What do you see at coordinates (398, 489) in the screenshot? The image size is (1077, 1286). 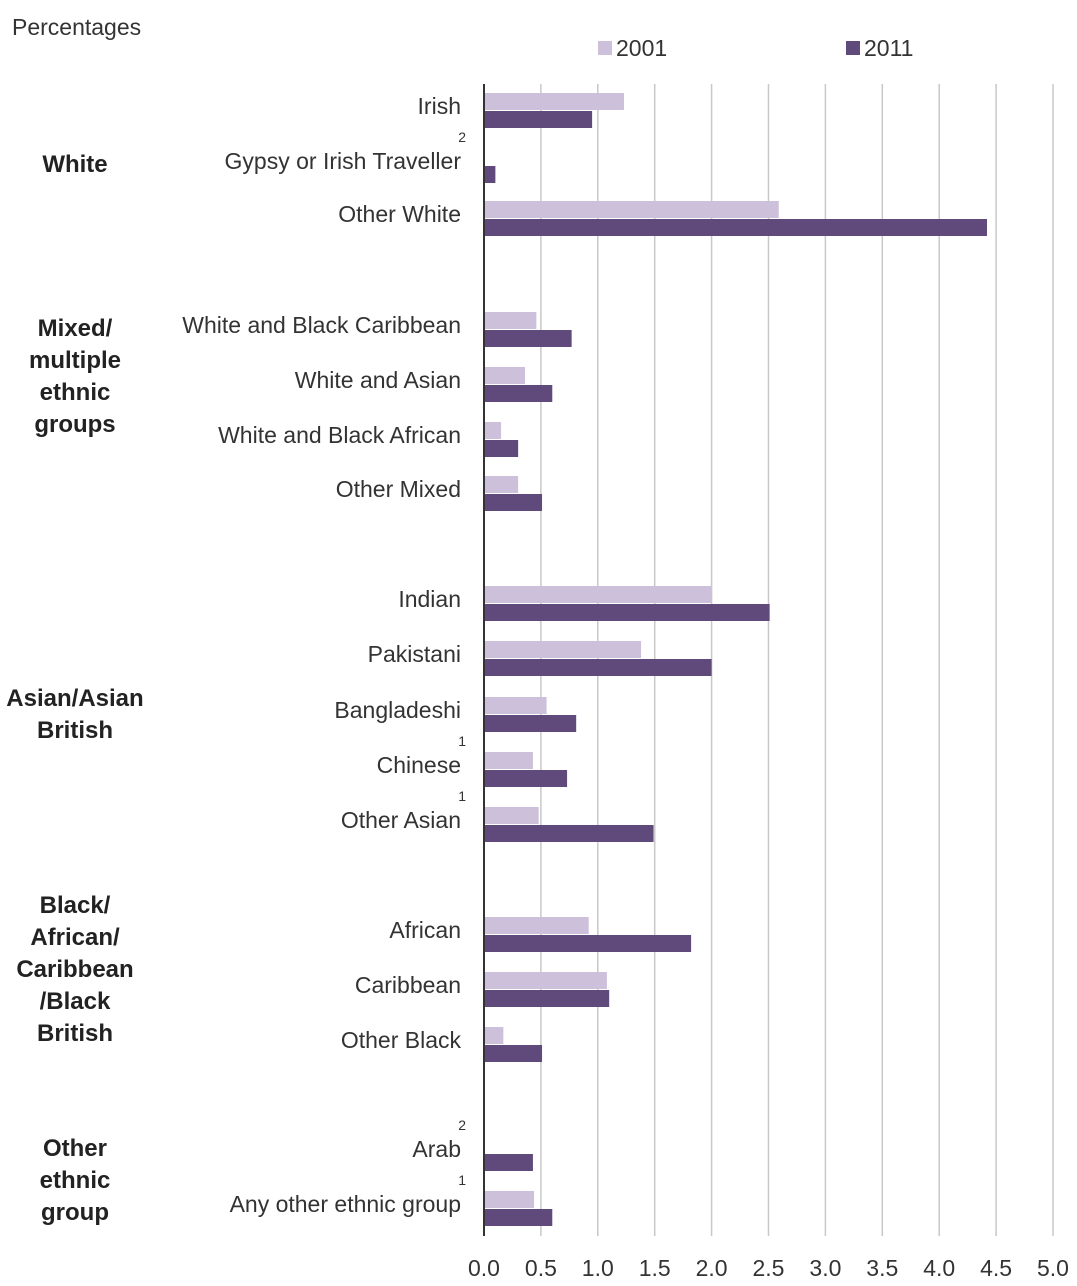 I see `category-label: Other Mixed` at bounding box center [398, 489].